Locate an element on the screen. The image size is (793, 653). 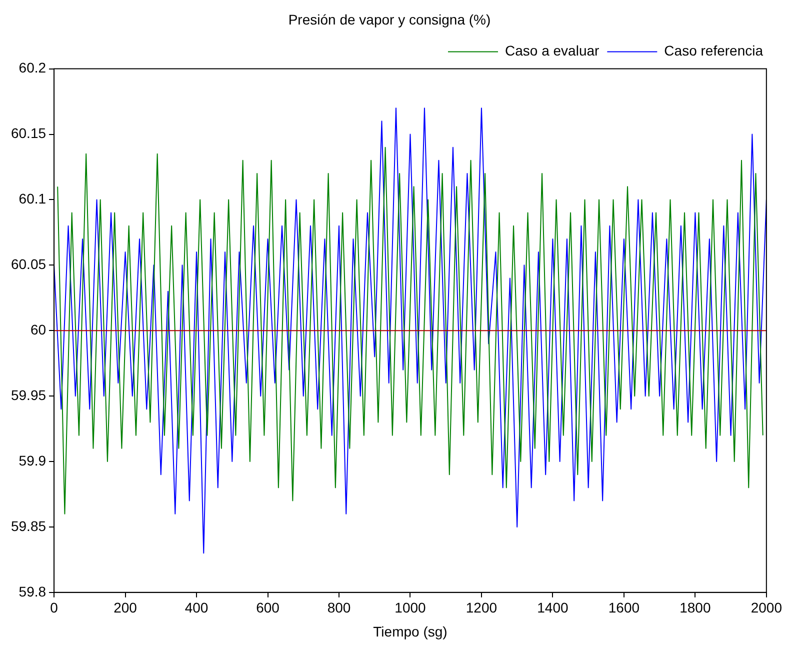
y-tick-label: 59.85 is located at coordinates (28, 526).